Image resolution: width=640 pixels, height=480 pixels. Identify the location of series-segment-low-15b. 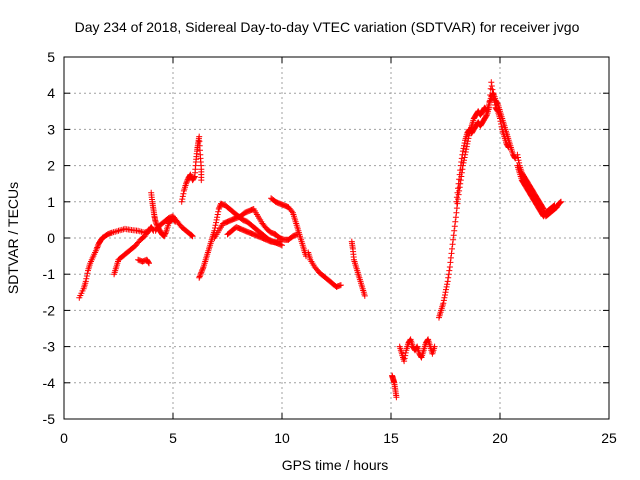
(417, 350).